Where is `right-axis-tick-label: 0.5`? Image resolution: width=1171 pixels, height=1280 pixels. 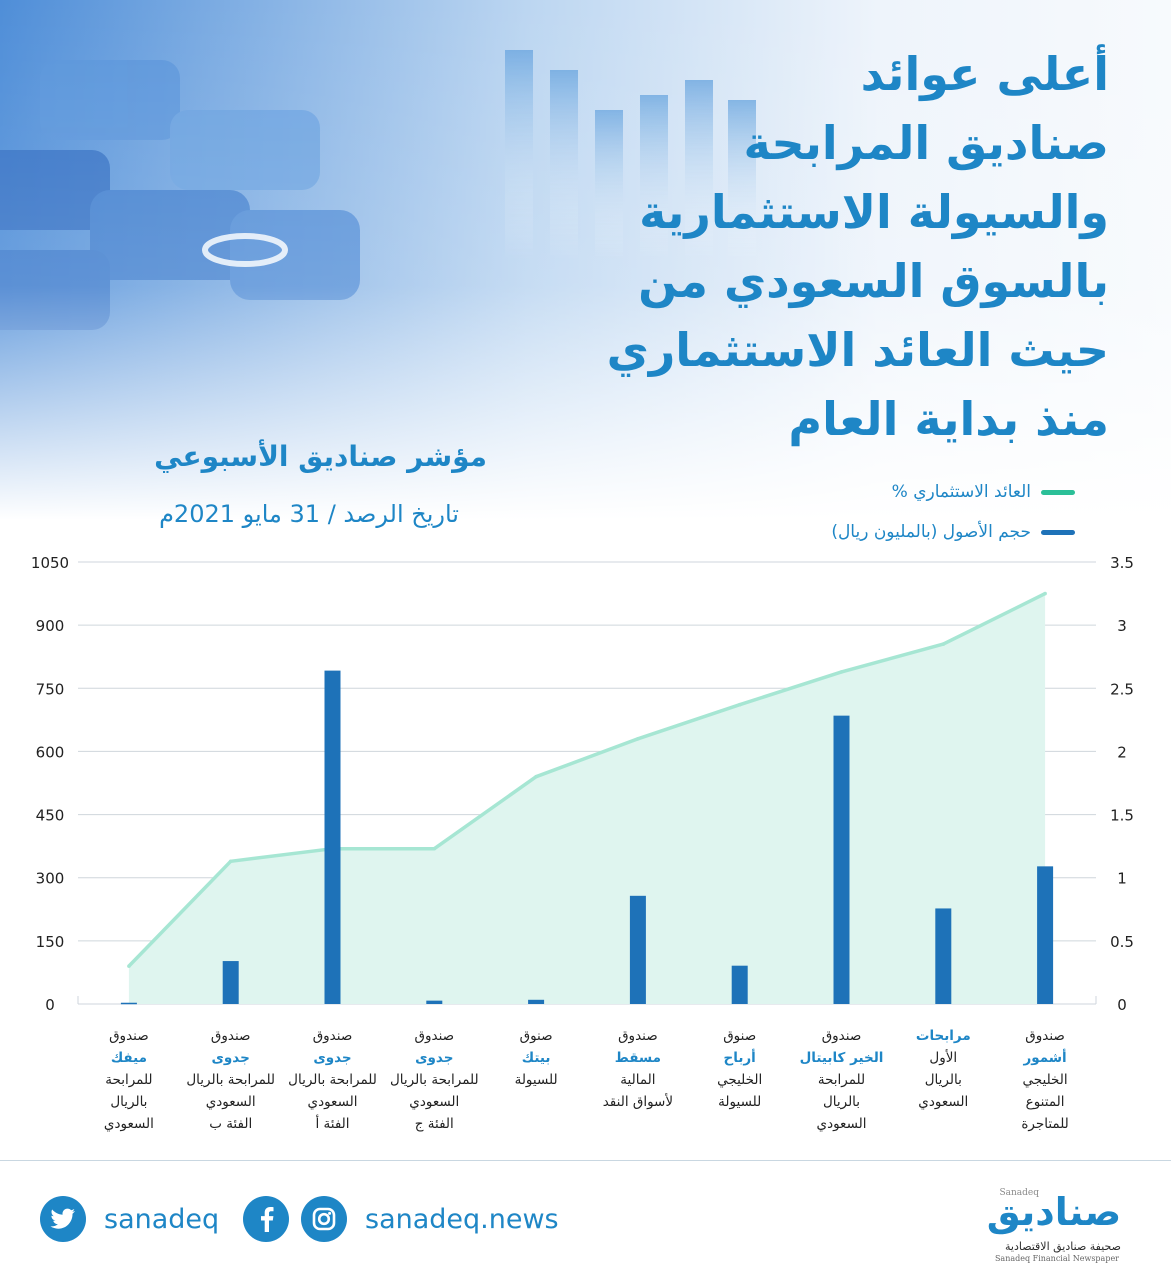 right-axis-tick-label: 0.5 is located at coordinates (1122, 942).